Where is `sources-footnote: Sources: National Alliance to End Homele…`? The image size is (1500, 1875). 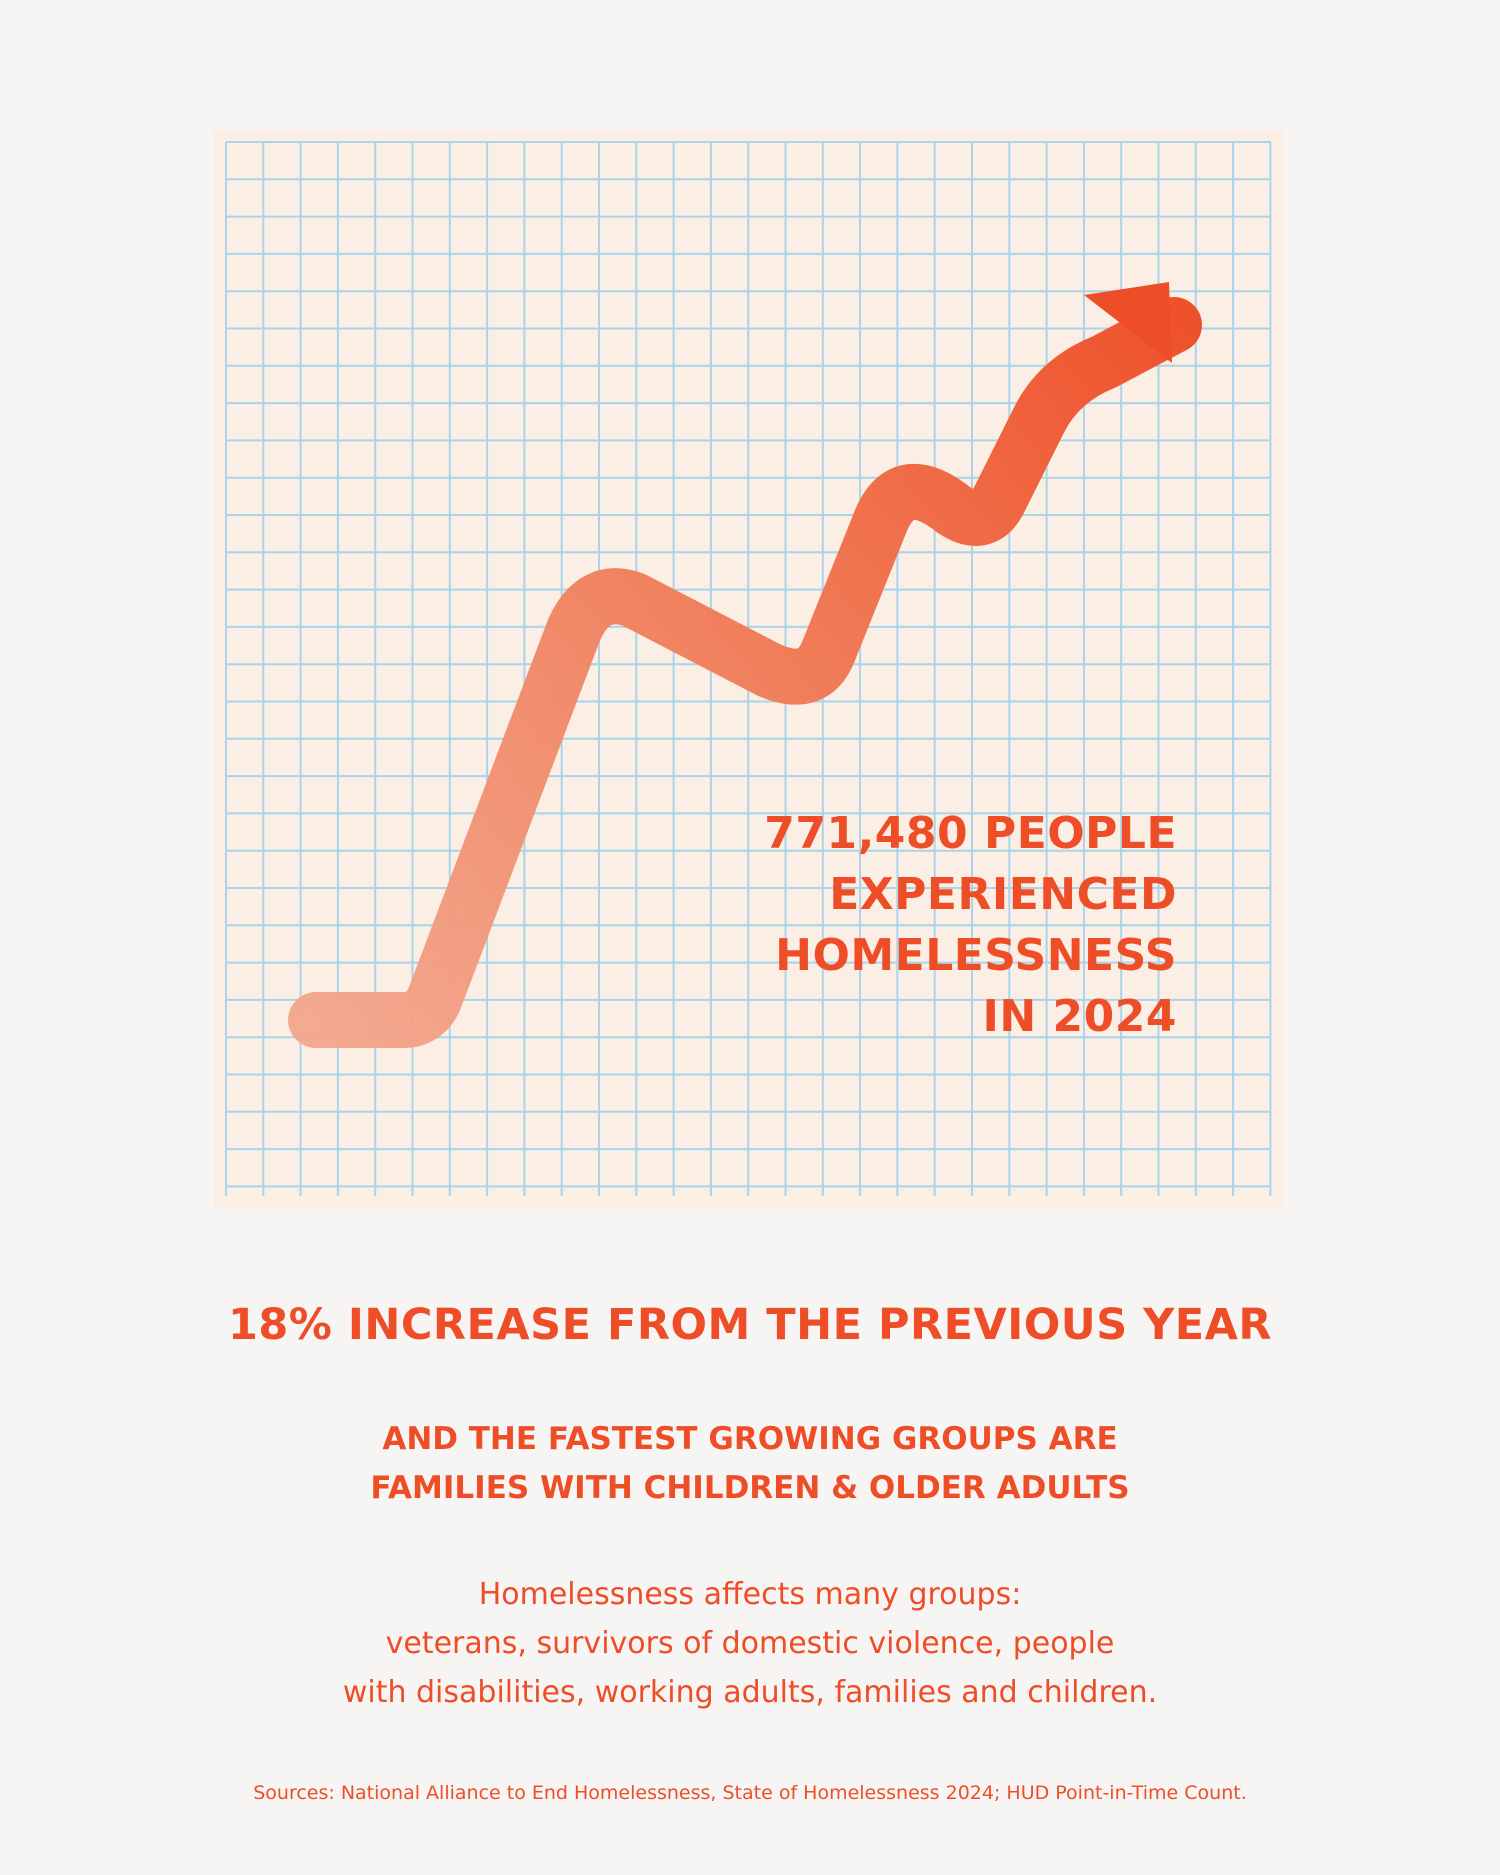 sources-footnote: Sources: National Alliance to End Homele… is located at coordinates (750, 1793).